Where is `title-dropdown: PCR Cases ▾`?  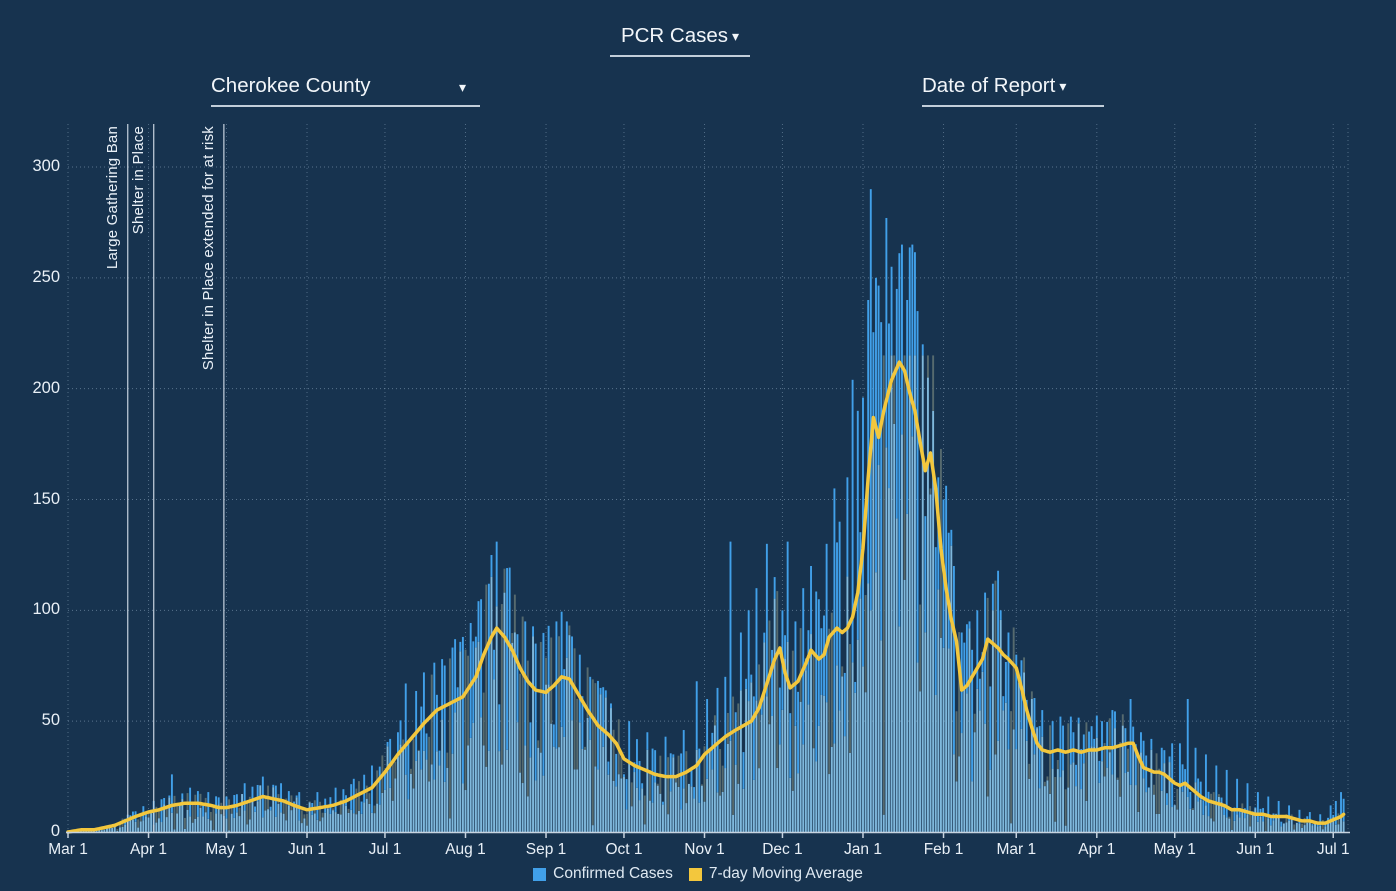 title-dropdown: PCR Cases ▾ is located at coordinates (680, 40).